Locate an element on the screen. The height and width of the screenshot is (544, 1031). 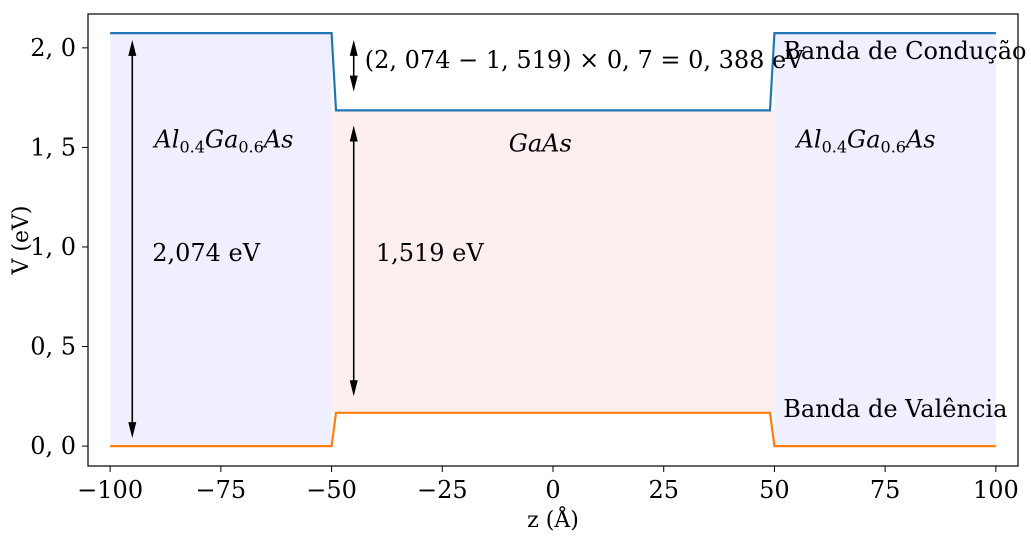
x-tick-label: 75 is located at coordinates (885, 490).